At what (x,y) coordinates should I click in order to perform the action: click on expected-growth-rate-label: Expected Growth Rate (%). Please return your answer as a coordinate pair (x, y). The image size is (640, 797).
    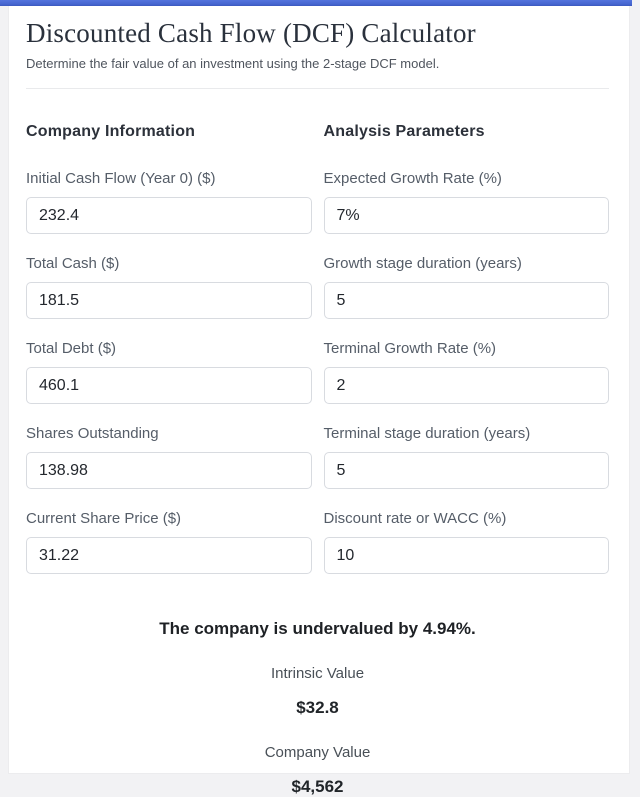
    Looking at the image, I should click on (412, 179).